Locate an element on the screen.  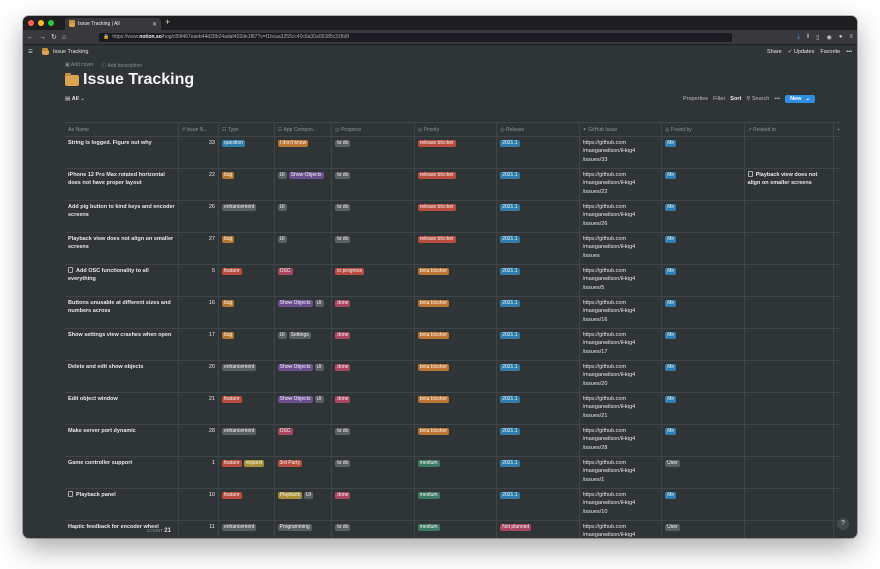
issue-number-cell: 11 is located at coordinates (199, 529).